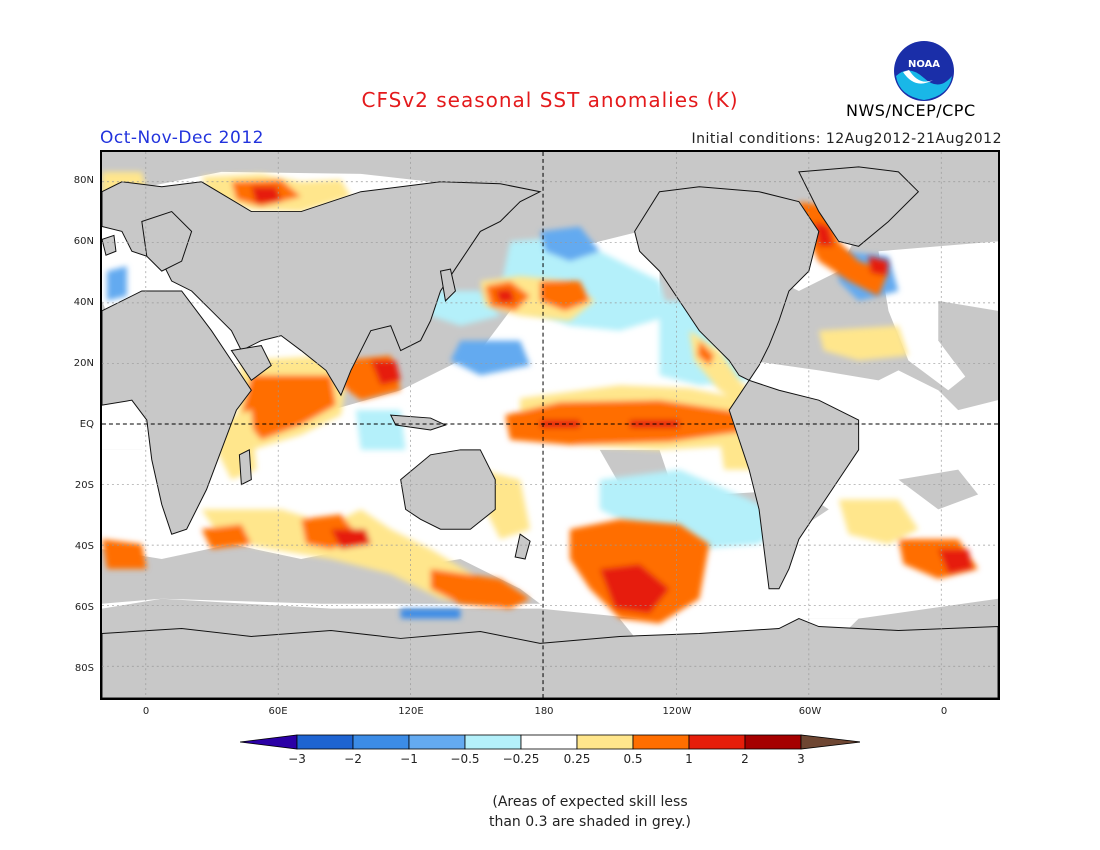 This screenshot has height=850, width=1100. What do you see at coordinates (83, 241) in the screenshot?
I see `lat-label-60n: 60N` at bounding box center [83, 241].